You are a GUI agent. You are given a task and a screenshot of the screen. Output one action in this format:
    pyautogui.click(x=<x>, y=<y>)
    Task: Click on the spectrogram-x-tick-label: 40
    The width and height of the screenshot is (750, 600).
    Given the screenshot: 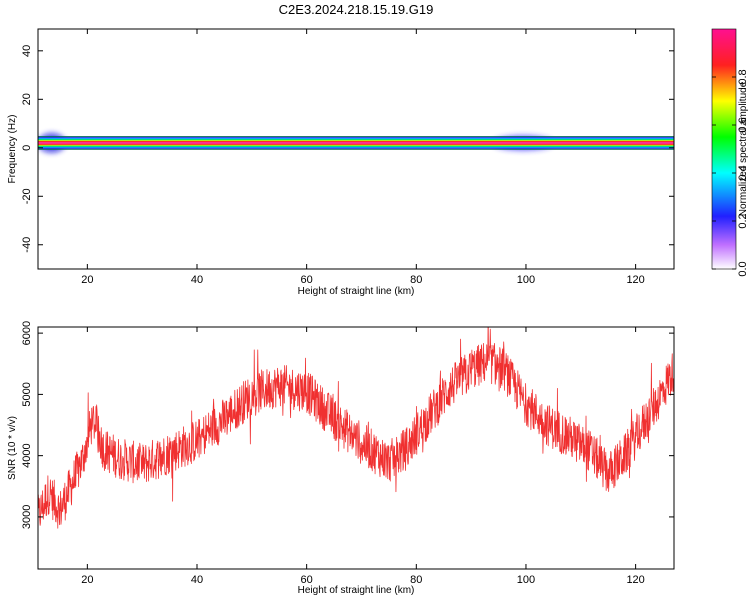 What is the action you would take?
    pyautogui.click(x=197, y=280)
    